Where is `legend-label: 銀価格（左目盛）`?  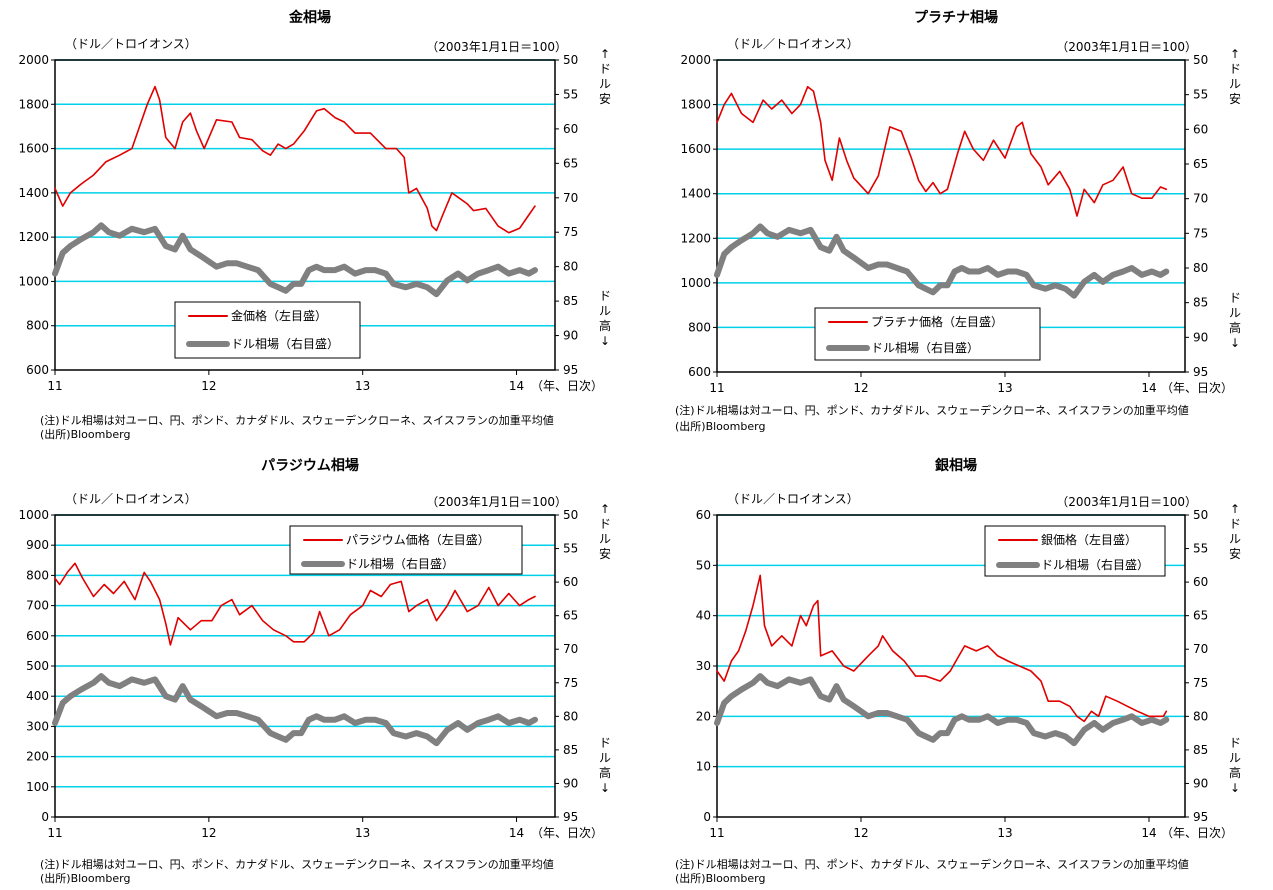
legend-label: 銀価格（左目盛） is located at coordinates (1089, 539).